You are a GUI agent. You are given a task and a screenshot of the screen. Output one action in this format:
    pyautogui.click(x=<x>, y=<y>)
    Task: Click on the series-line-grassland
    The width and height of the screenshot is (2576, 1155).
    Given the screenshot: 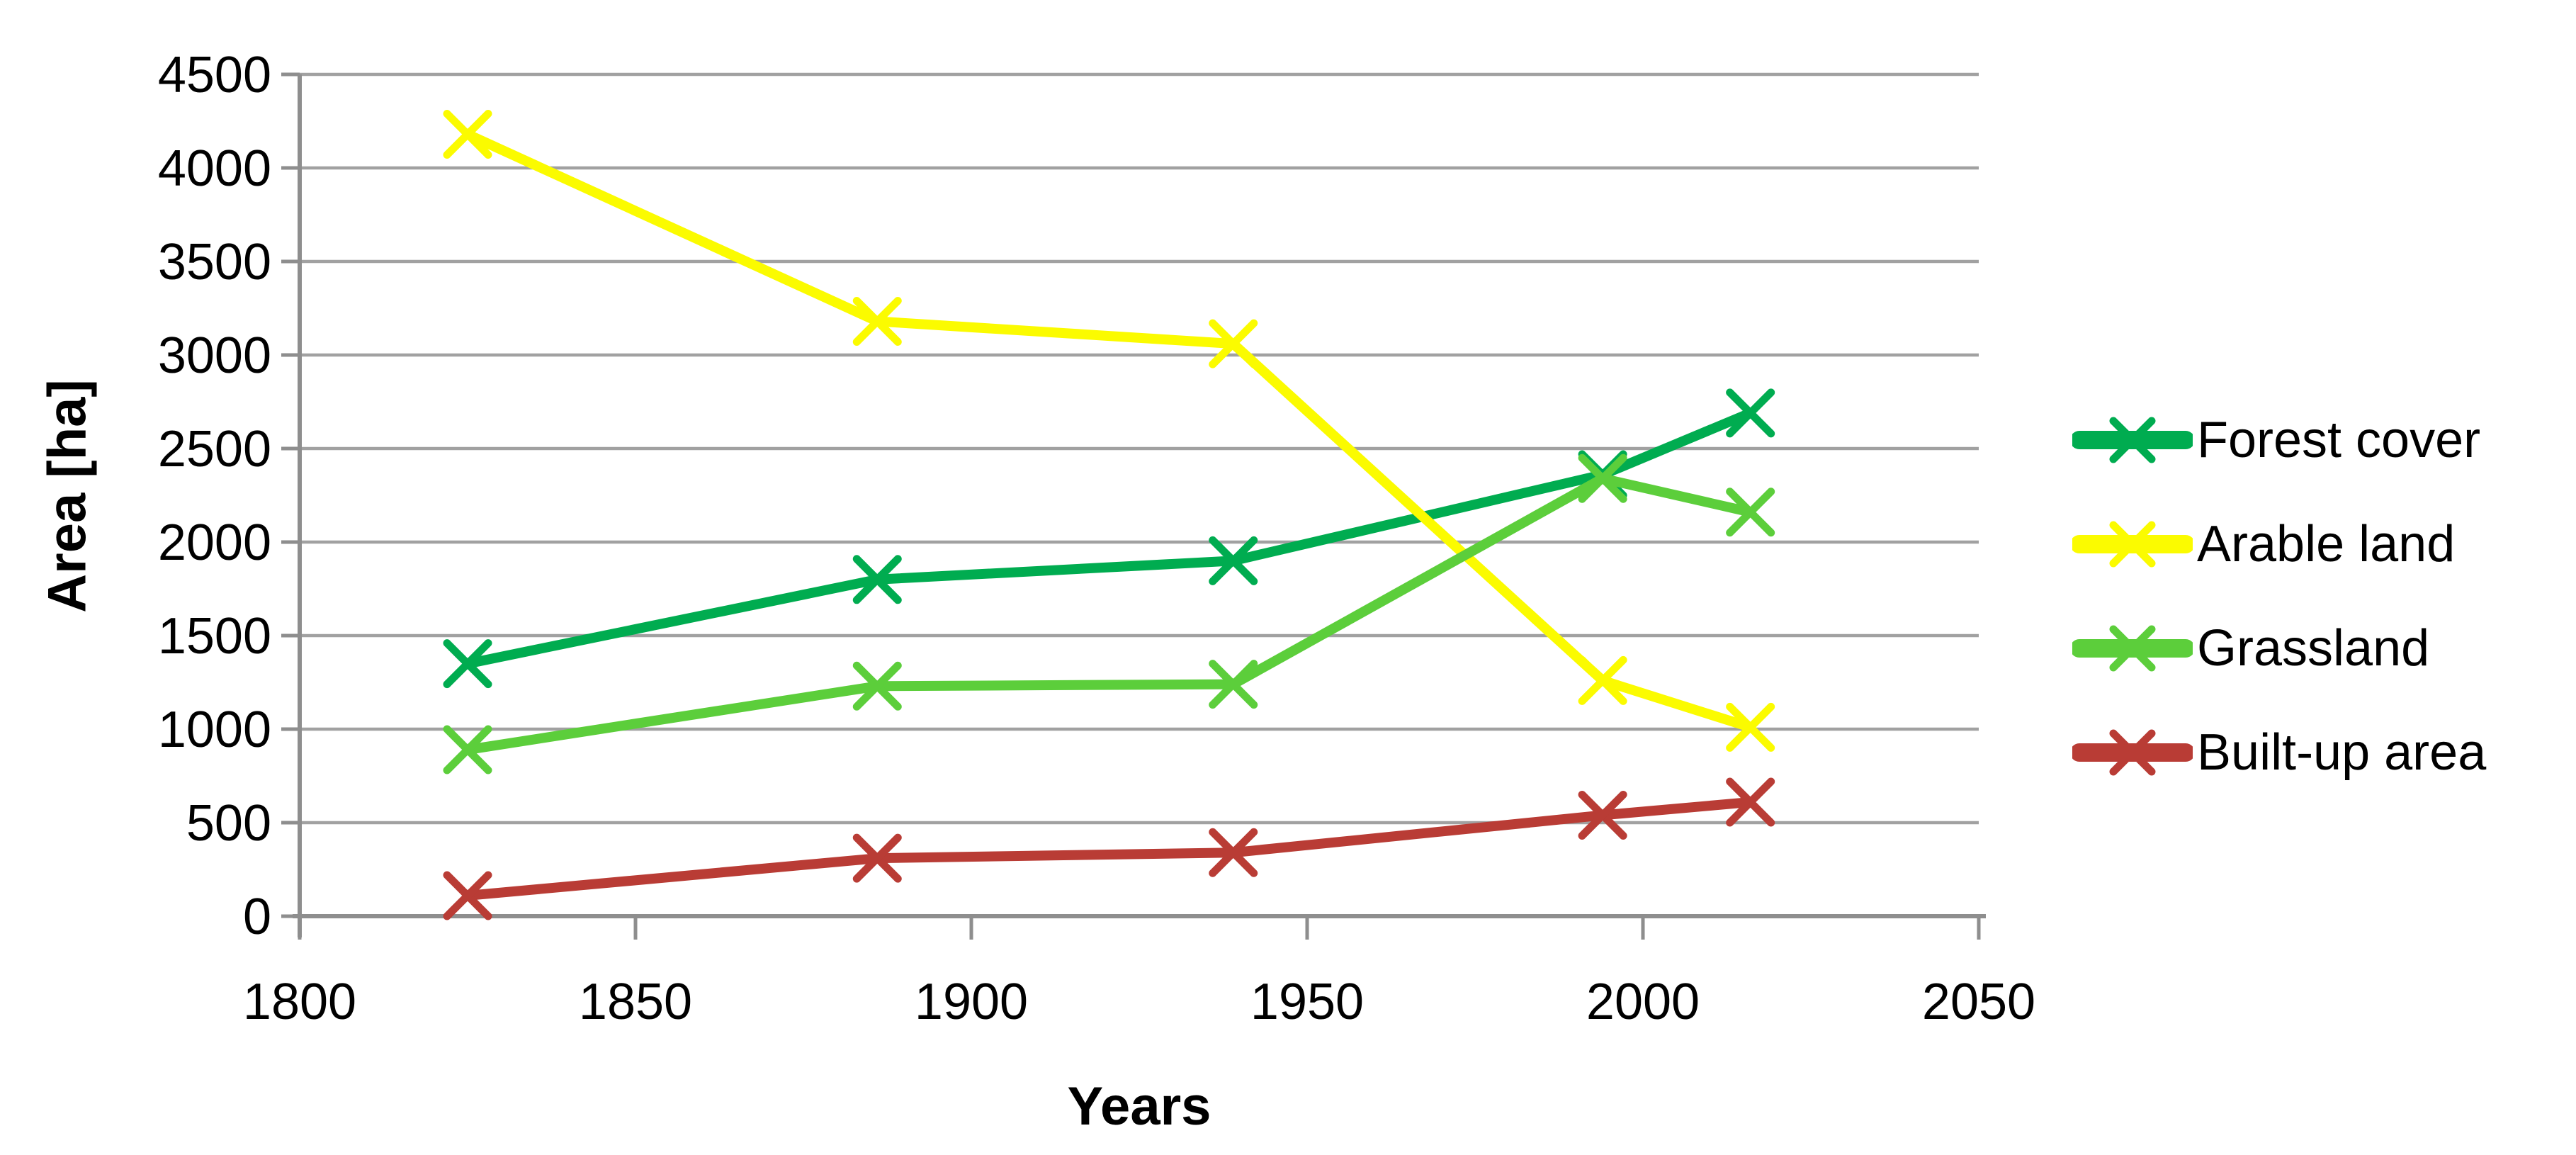 What is the action you would take?
    pyautogui.click(x=1109, y=614)
    